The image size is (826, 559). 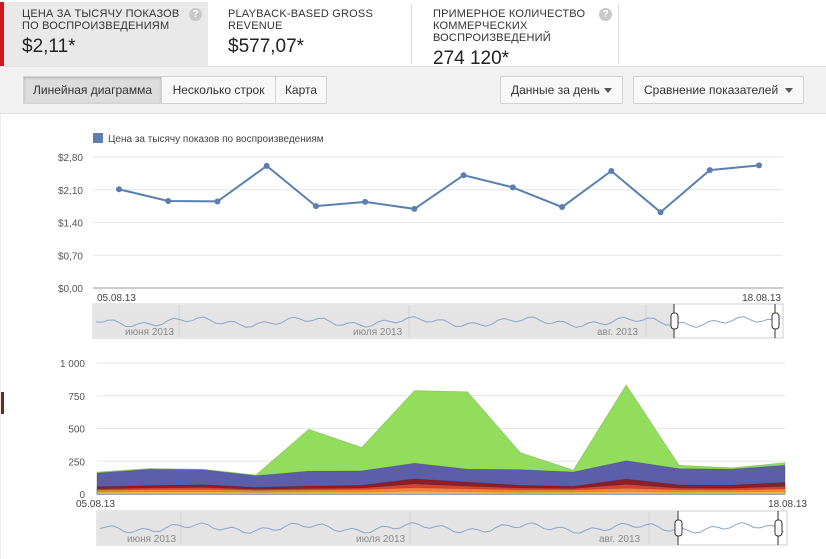 I want to click on granularity-dropdown: Данные за день, so click(x=561, y=90).